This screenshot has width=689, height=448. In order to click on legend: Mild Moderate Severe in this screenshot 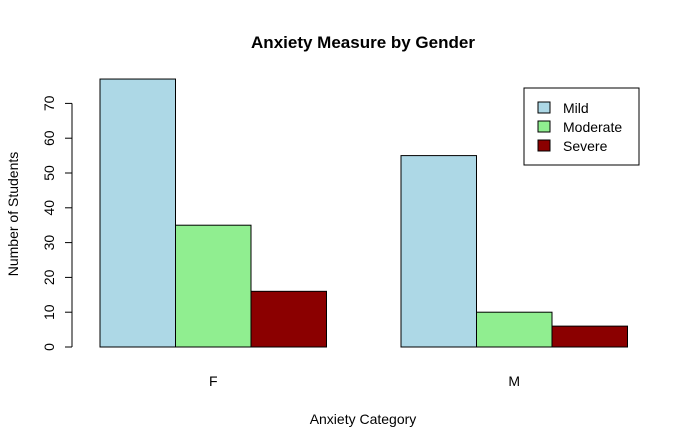, I will do `click(581, 126)`.